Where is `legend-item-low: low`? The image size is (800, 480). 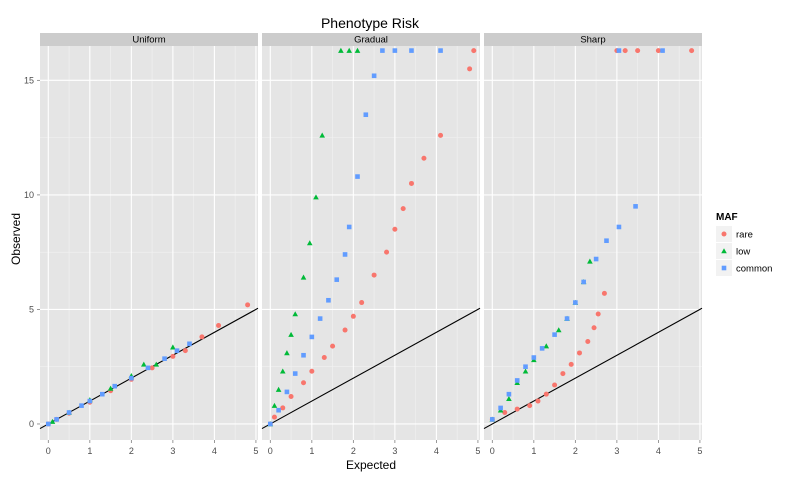 legend-item-low: low is located at coordinates (733, 251).